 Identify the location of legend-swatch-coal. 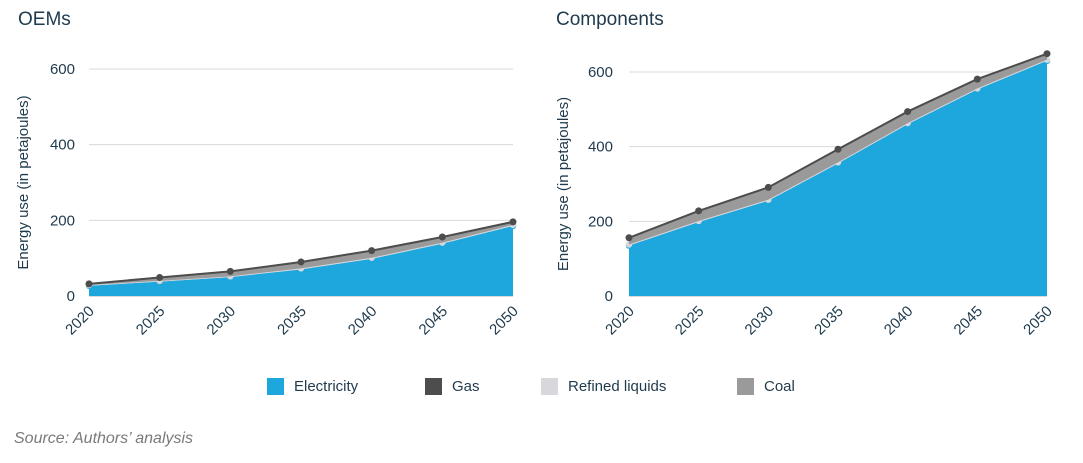
(745, 386).